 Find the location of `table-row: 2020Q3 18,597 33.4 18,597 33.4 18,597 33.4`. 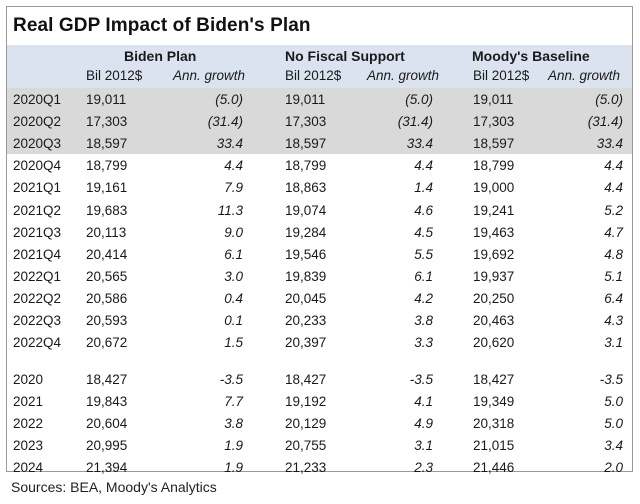

table-row: 2020Q3 18,597 33.4 18,597 33.4 18,597 33.4 is located at coordinates (320, 144).